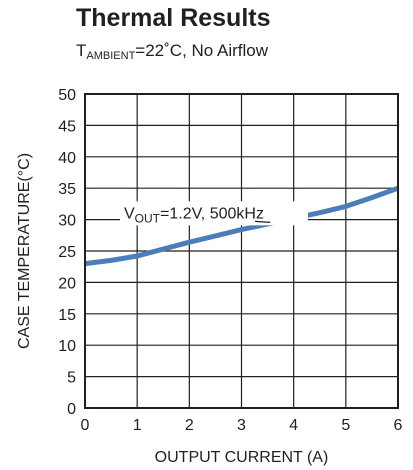  I want to click on chart-subtitle: TAMBIENT=22˚C, No Airflow, so click(172, 51).